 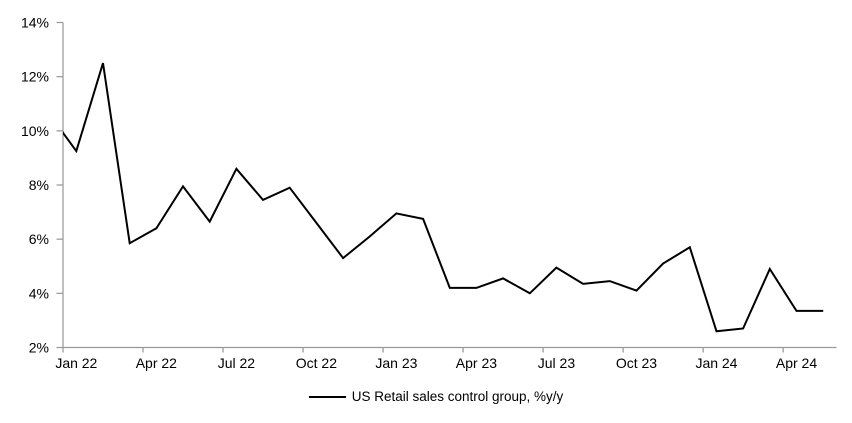 What do you see at coordinates (39, 185) in the screenshot?
I see `y-axis-tick-label: 8%` at bounding box center [39, 185].